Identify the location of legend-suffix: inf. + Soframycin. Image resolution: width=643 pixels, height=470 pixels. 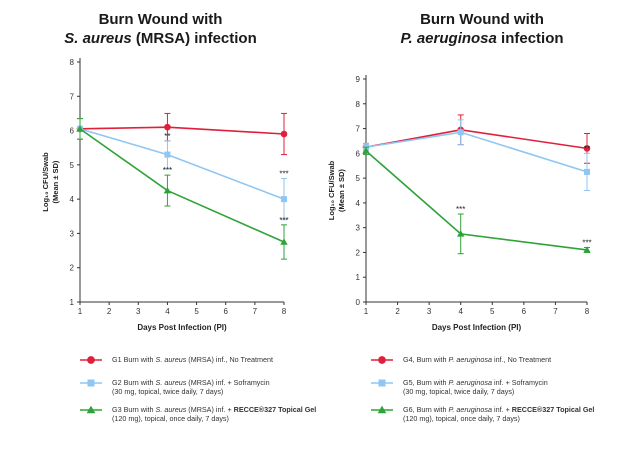
(519, 382).